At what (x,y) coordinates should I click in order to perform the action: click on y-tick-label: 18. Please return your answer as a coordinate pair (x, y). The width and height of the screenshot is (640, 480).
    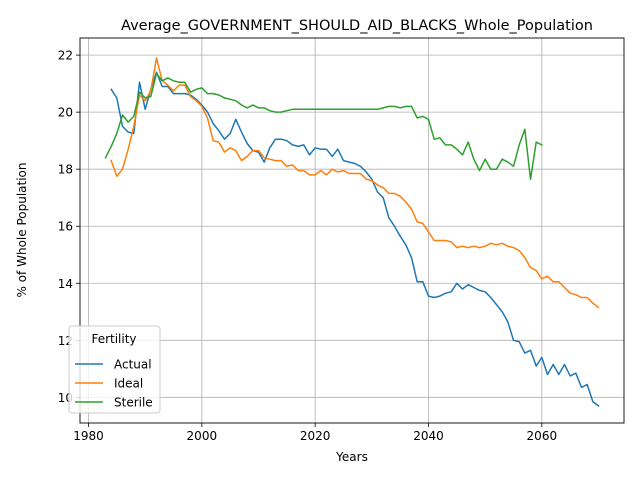
    Looking at the image, I should click on (65, 170).